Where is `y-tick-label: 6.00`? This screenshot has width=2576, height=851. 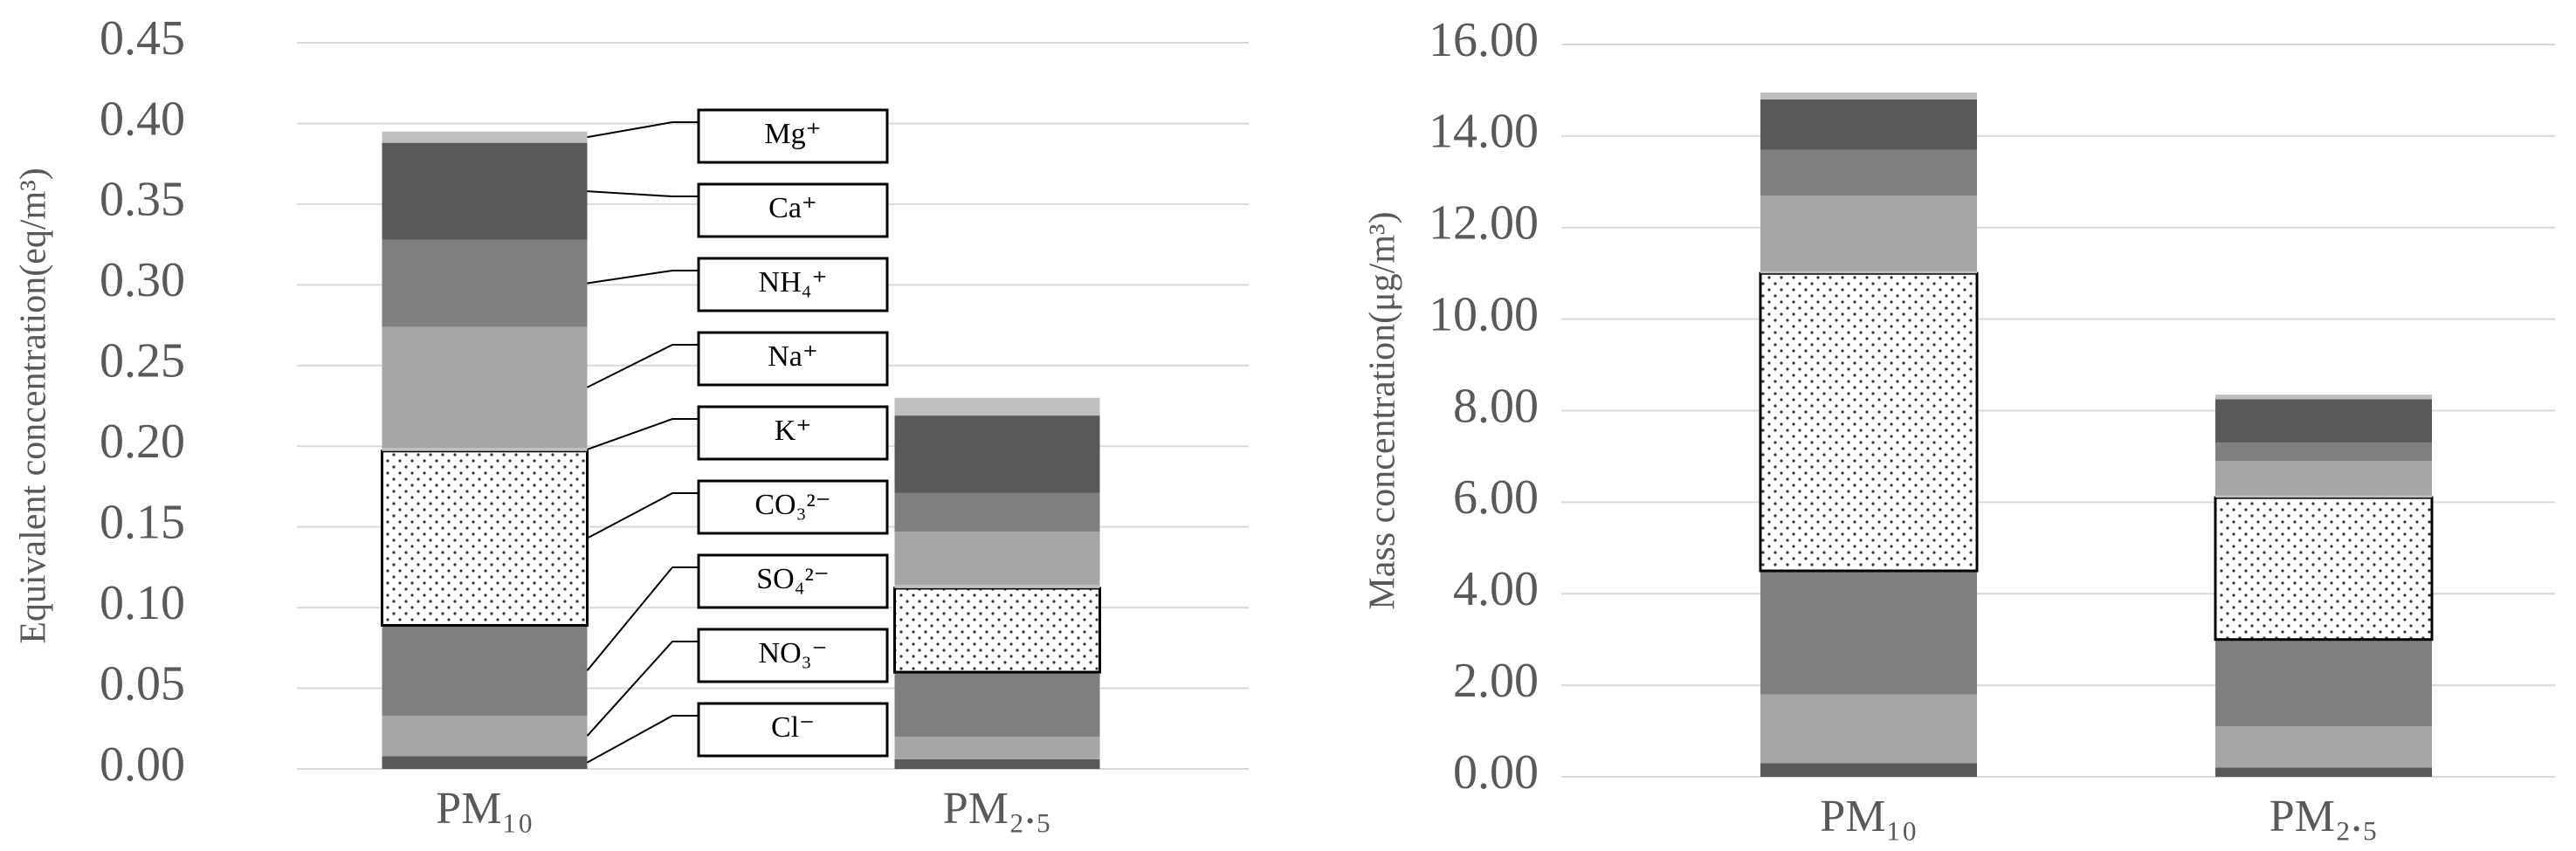
y-tick-label: 6.00 is located at coordinates (1496, 498).